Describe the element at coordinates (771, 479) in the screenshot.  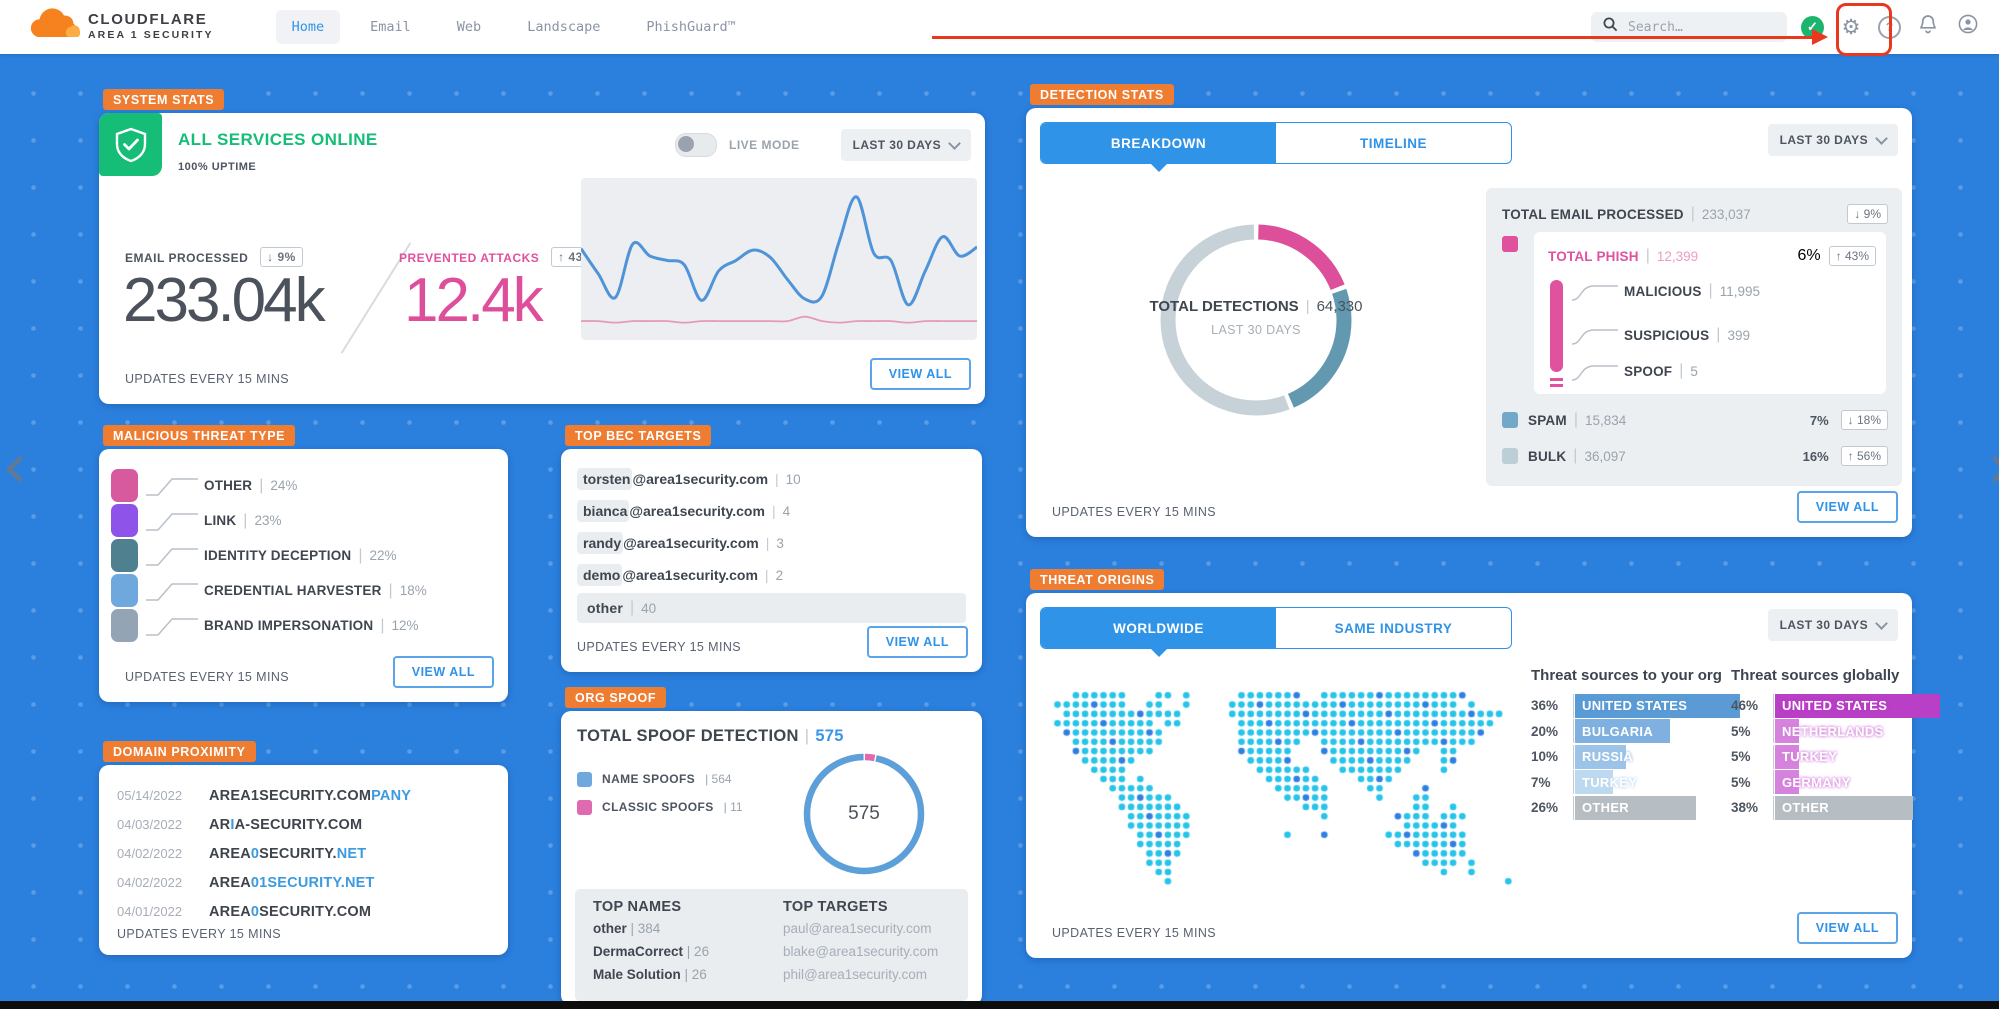
I see `bec-target-row: torsten @area1security.com | 10` at that location.